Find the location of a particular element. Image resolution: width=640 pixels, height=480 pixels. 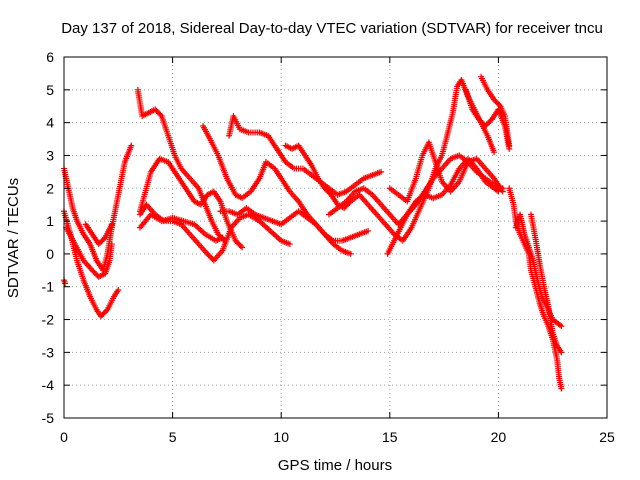

y-tick-label: 4 is located at coordinates (50, 123).